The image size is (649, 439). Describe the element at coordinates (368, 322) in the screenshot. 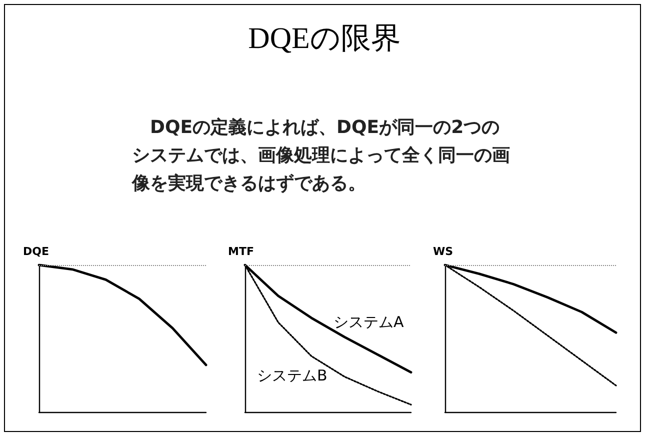

I see `series-label: システムA` at that location.